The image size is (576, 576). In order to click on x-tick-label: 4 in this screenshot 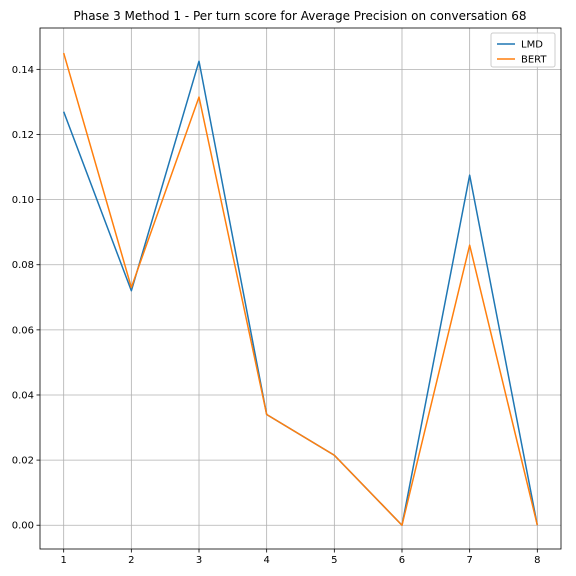, I will do `click(266, 560)`.